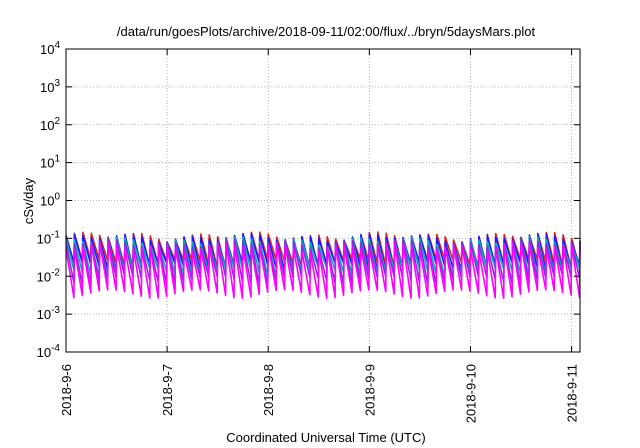 The height and width of the screenshot is (448, 640). What do you see at coordinates (470, 393) in the screenshot?
I see `x-tick-label: 2018-9-10` at bounding box center [470, 393].